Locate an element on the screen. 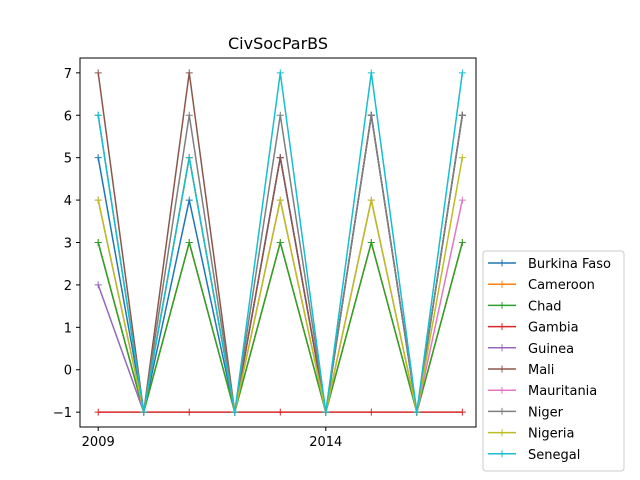 Image resolution: width=640 pixels, height=480 pixels. series-gambia is located at coordinates (280, 412).